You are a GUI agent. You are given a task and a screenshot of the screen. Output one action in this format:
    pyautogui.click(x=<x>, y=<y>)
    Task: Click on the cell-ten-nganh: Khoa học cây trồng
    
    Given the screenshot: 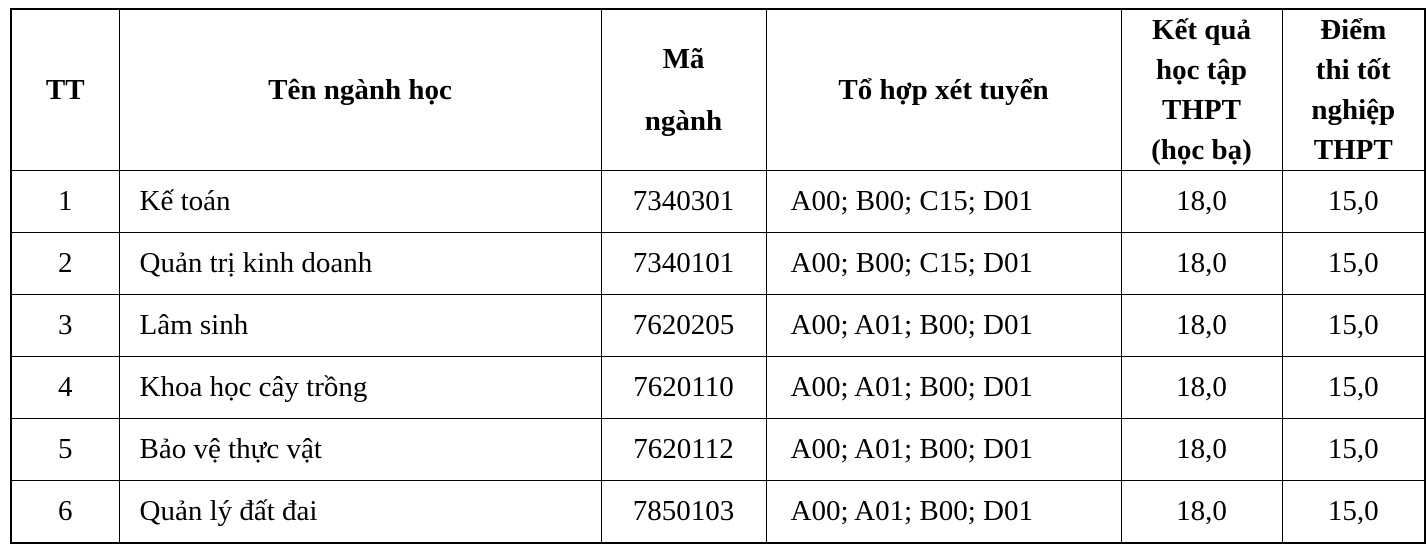 What is the action you would take?
    pyautogui.click(x=360, y=387)
    